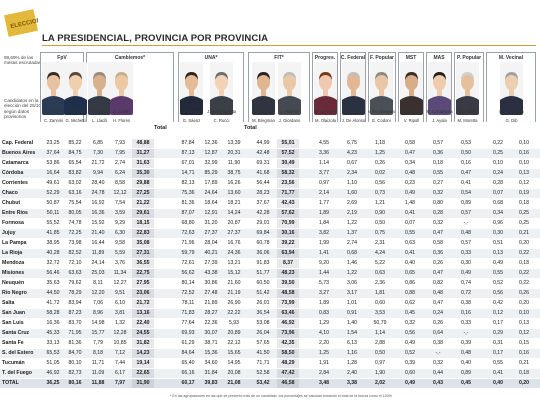  Describe the element at coordinates (498, 153) in the screenshot. I see `table-cell: 0,25` at that location.